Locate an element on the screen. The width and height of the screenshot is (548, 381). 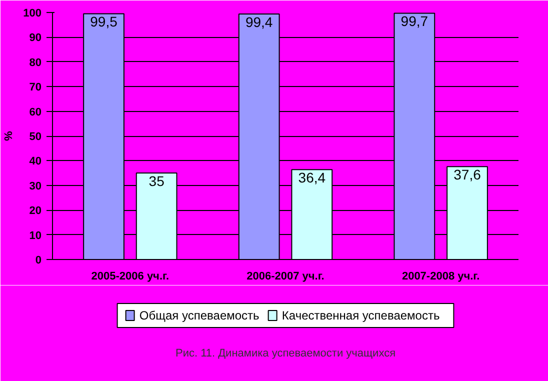
text: Рис. 11. Динамика успеваемости учащихся is located at coordinates (285, 354).